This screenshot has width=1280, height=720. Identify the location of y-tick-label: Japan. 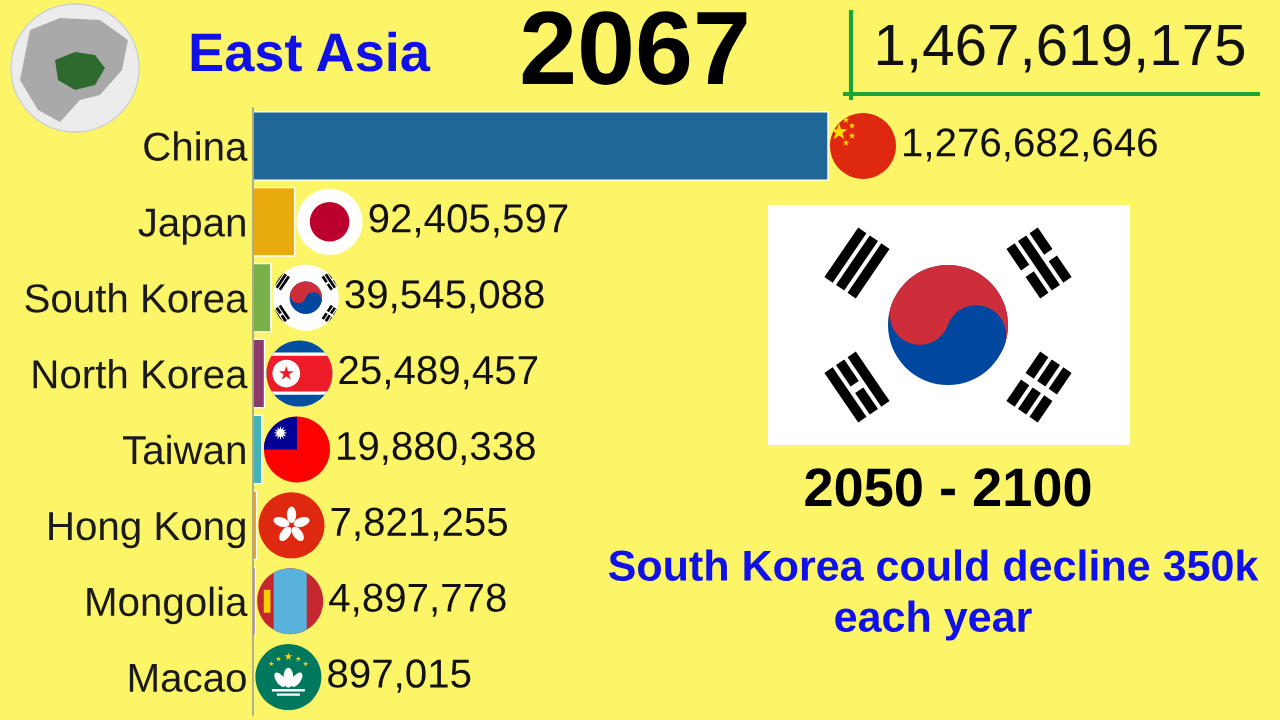
(191, 226).